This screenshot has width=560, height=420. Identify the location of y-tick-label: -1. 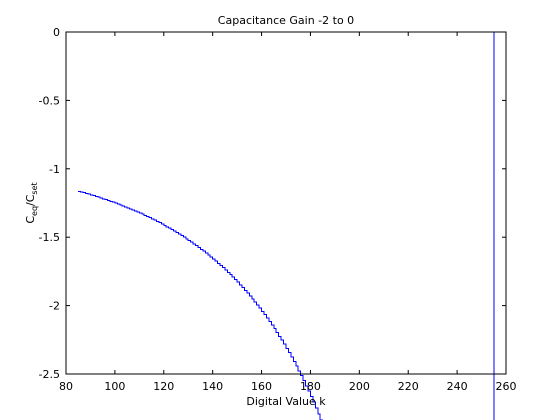
(54, 169).